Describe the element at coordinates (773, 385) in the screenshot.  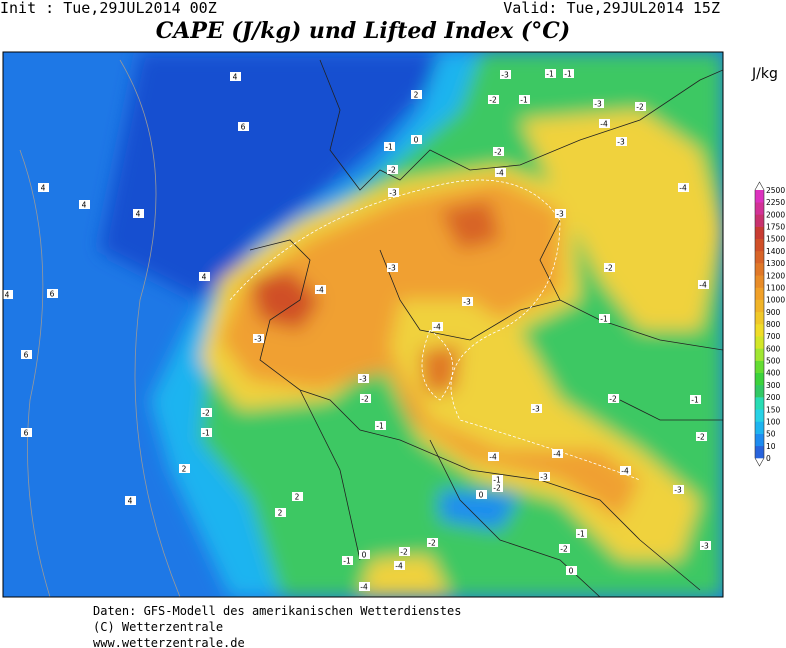
I see `colorbar-label: 300` at that location.